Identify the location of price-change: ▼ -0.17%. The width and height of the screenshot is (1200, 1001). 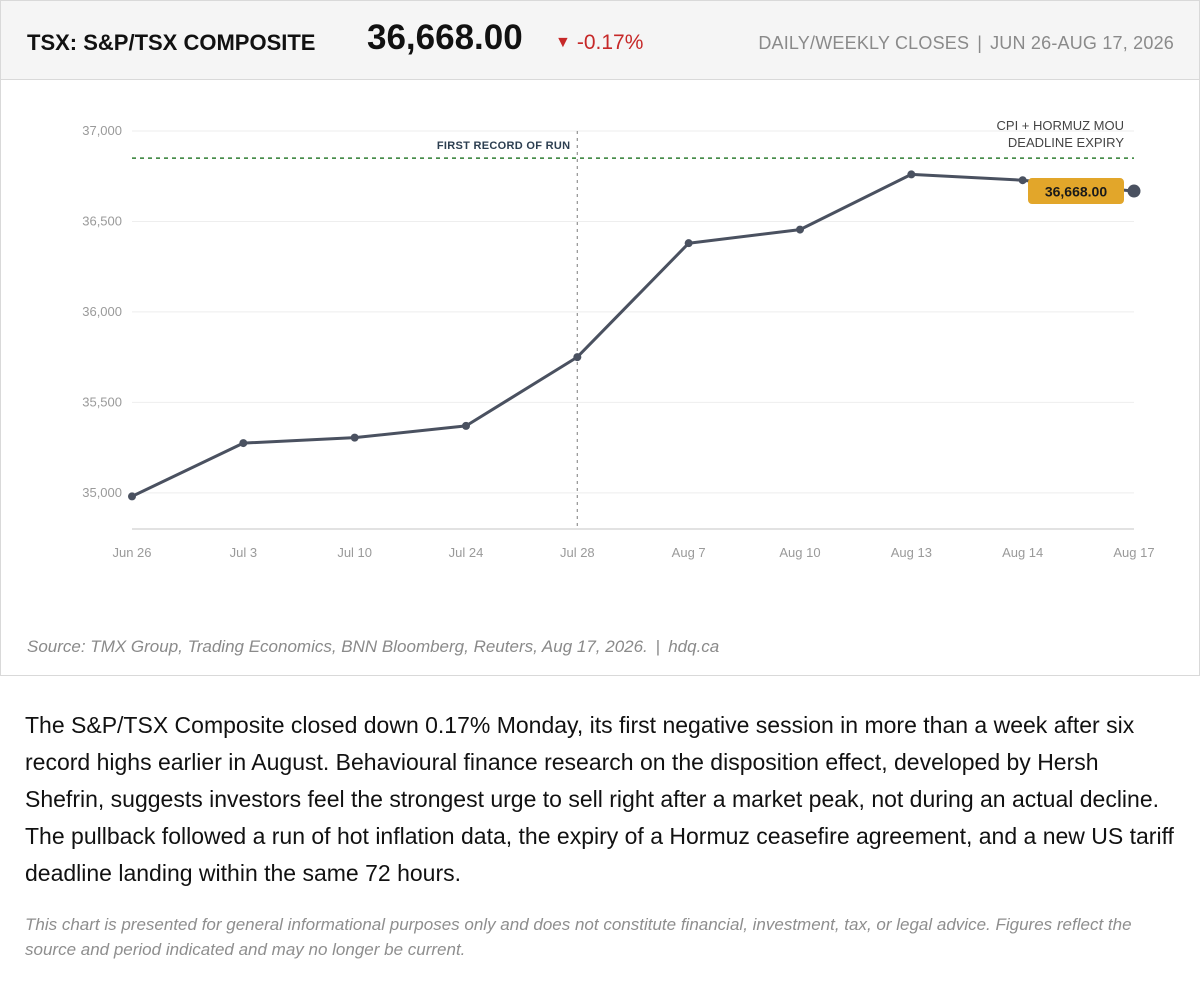
(599, 43).